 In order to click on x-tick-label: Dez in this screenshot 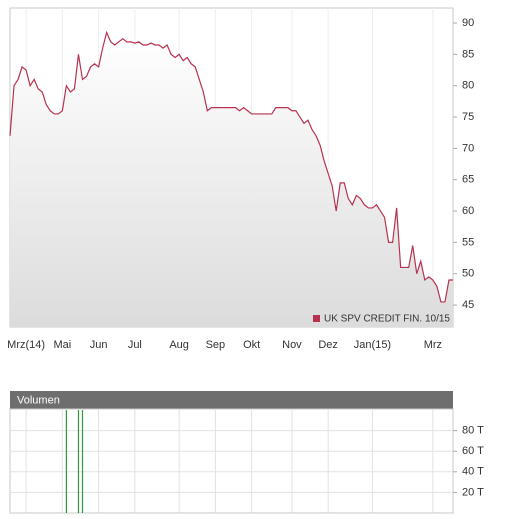, I will do `click(328, 345)`.